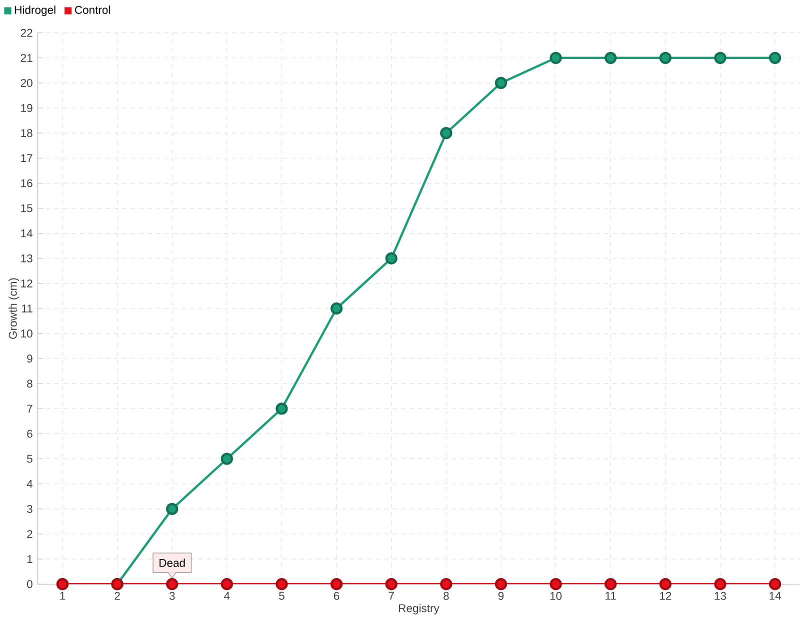 The height and width of the screenshot is (619, 800). Describe the element at coordinates (29, 384) in the screenshot. I see `y-tick-label: 8` at that location.